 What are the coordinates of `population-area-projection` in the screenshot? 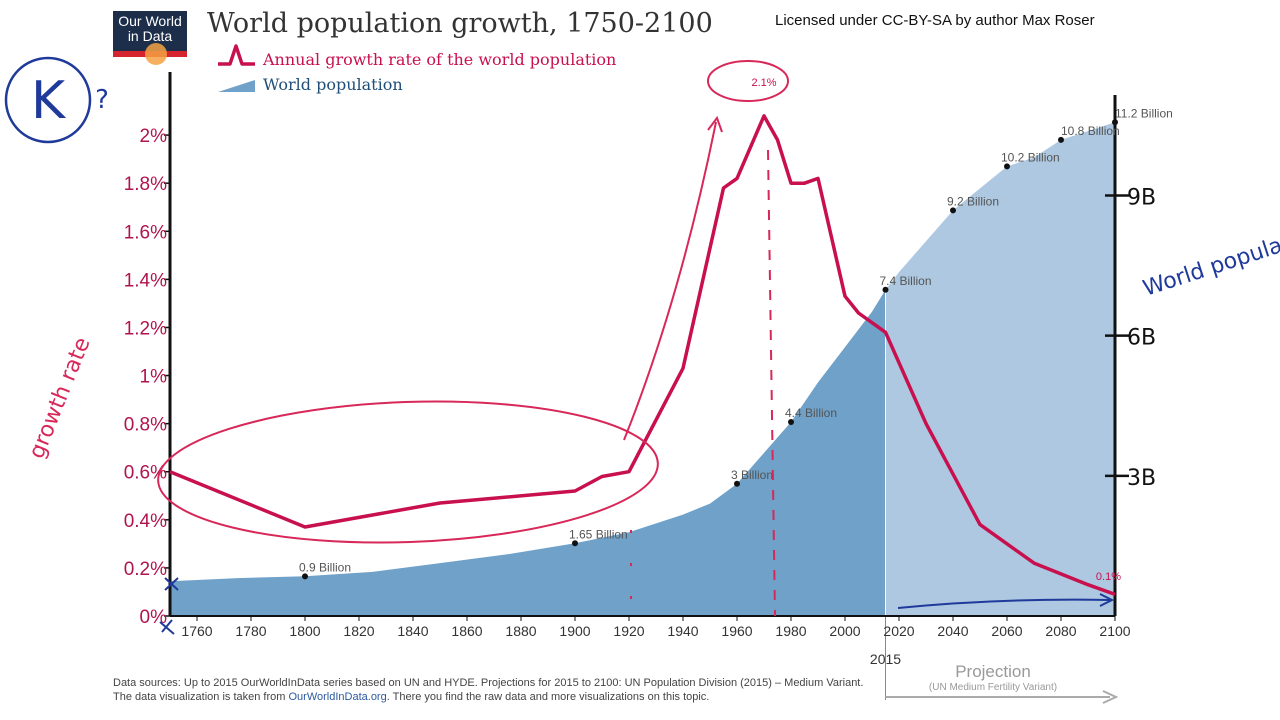 It's located at (1000, 369).